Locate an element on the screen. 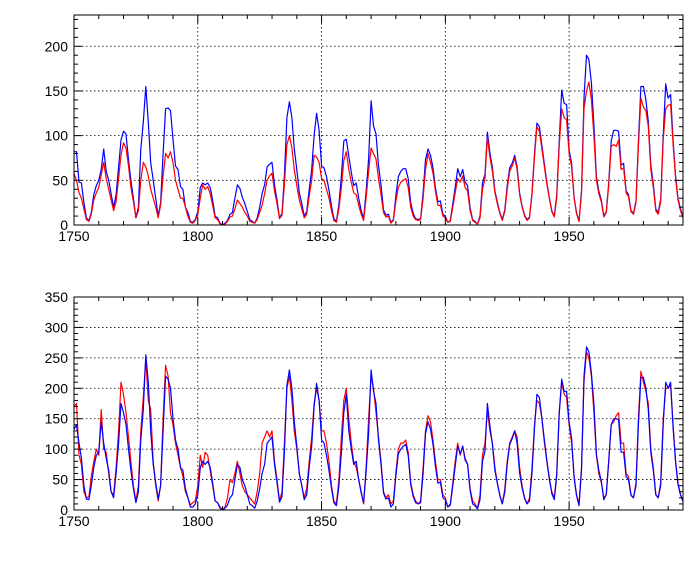 This screenshot has height=573, width=700. y-tick-label: 300 is located at coordinates (57, 327).